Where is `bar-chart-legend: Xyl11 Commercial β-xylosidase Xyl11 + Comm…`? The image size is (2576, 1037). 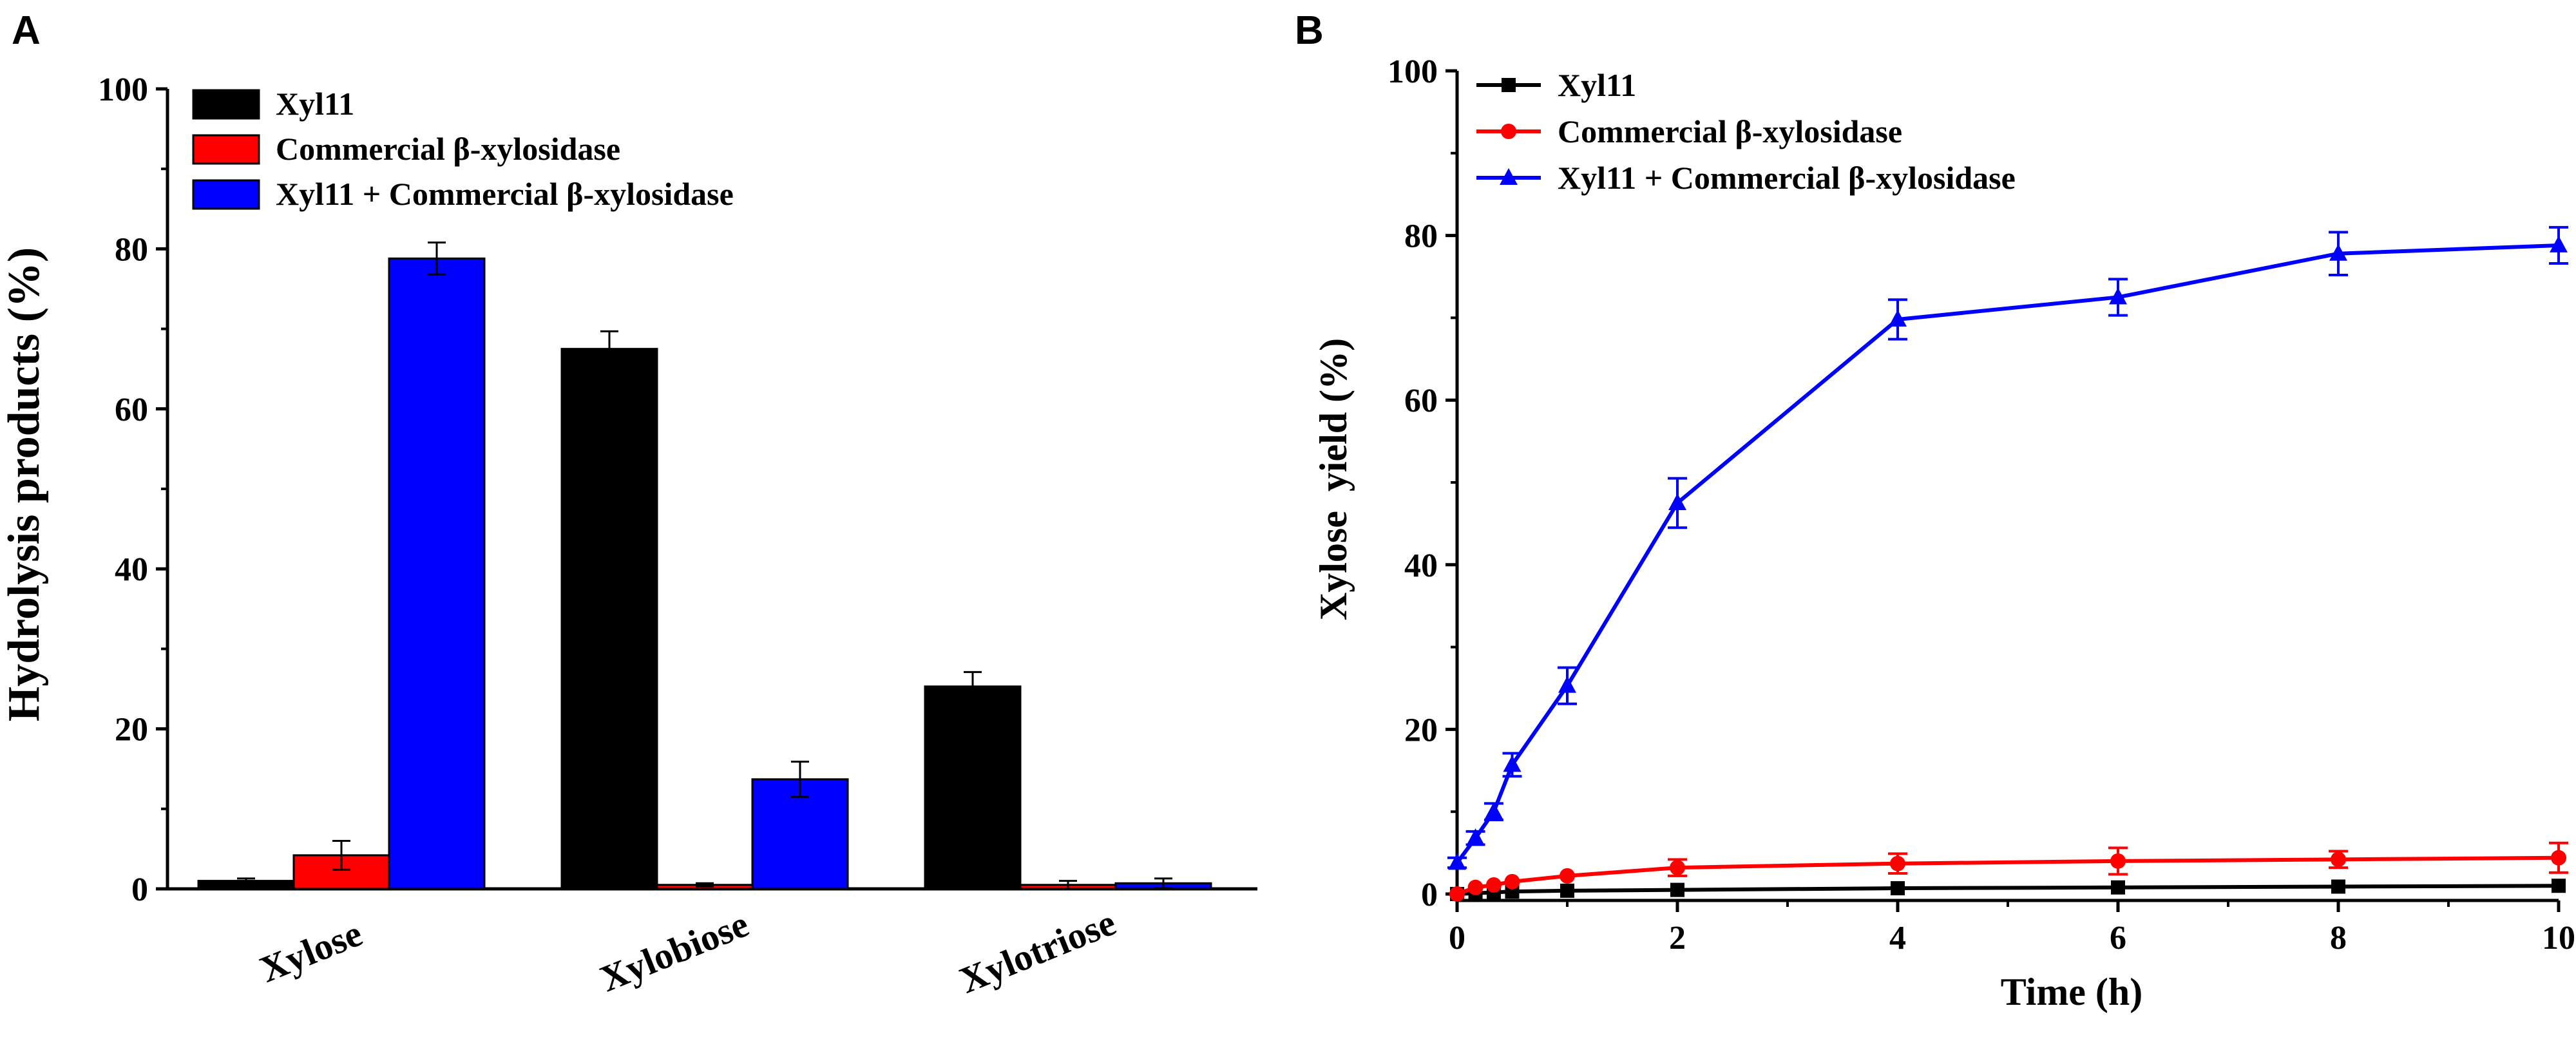 bar-chart-legend: Xyl11 Commercial β-xylosidase Xyl11 + Comm… is located at coordinates (463, 149).